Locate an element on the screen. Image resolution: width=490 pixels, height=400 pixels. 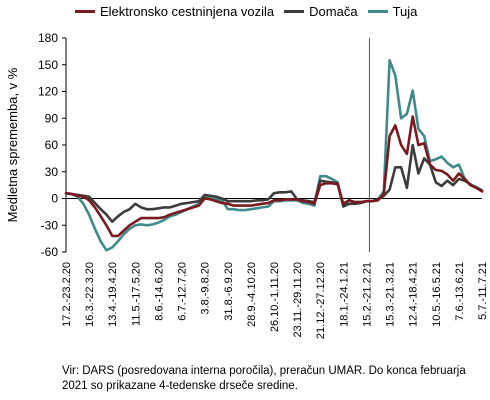
x-tick-label: 15.2.-21.2.21 is located at coordinates (367, 294).